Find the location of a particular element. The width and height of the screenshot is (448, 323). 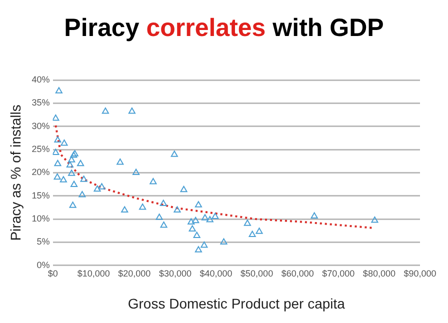

y-tick-label: 10% is located at coordinates (41, 219).